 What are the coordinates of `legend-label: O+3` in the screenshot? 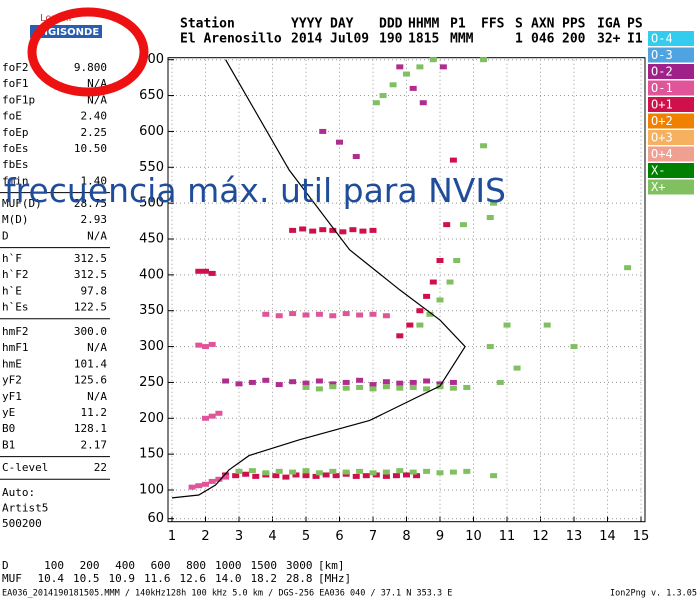 It's located at (662, 138).